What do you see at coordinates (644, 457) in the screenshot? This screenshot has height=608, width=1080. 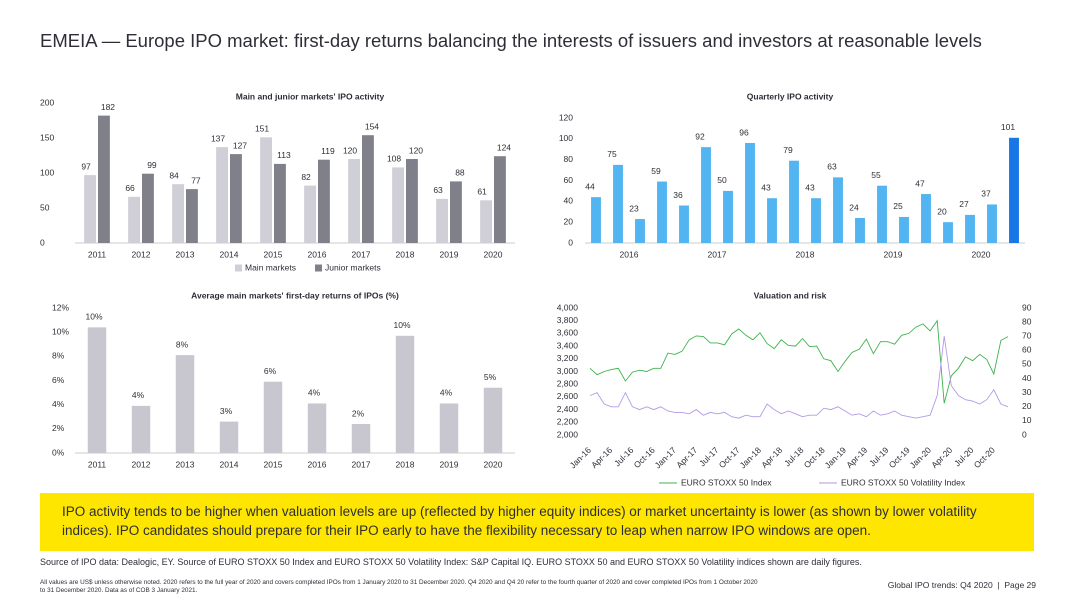 I see `x-tick-label: Oct-16` at bounding box center [644, 457].